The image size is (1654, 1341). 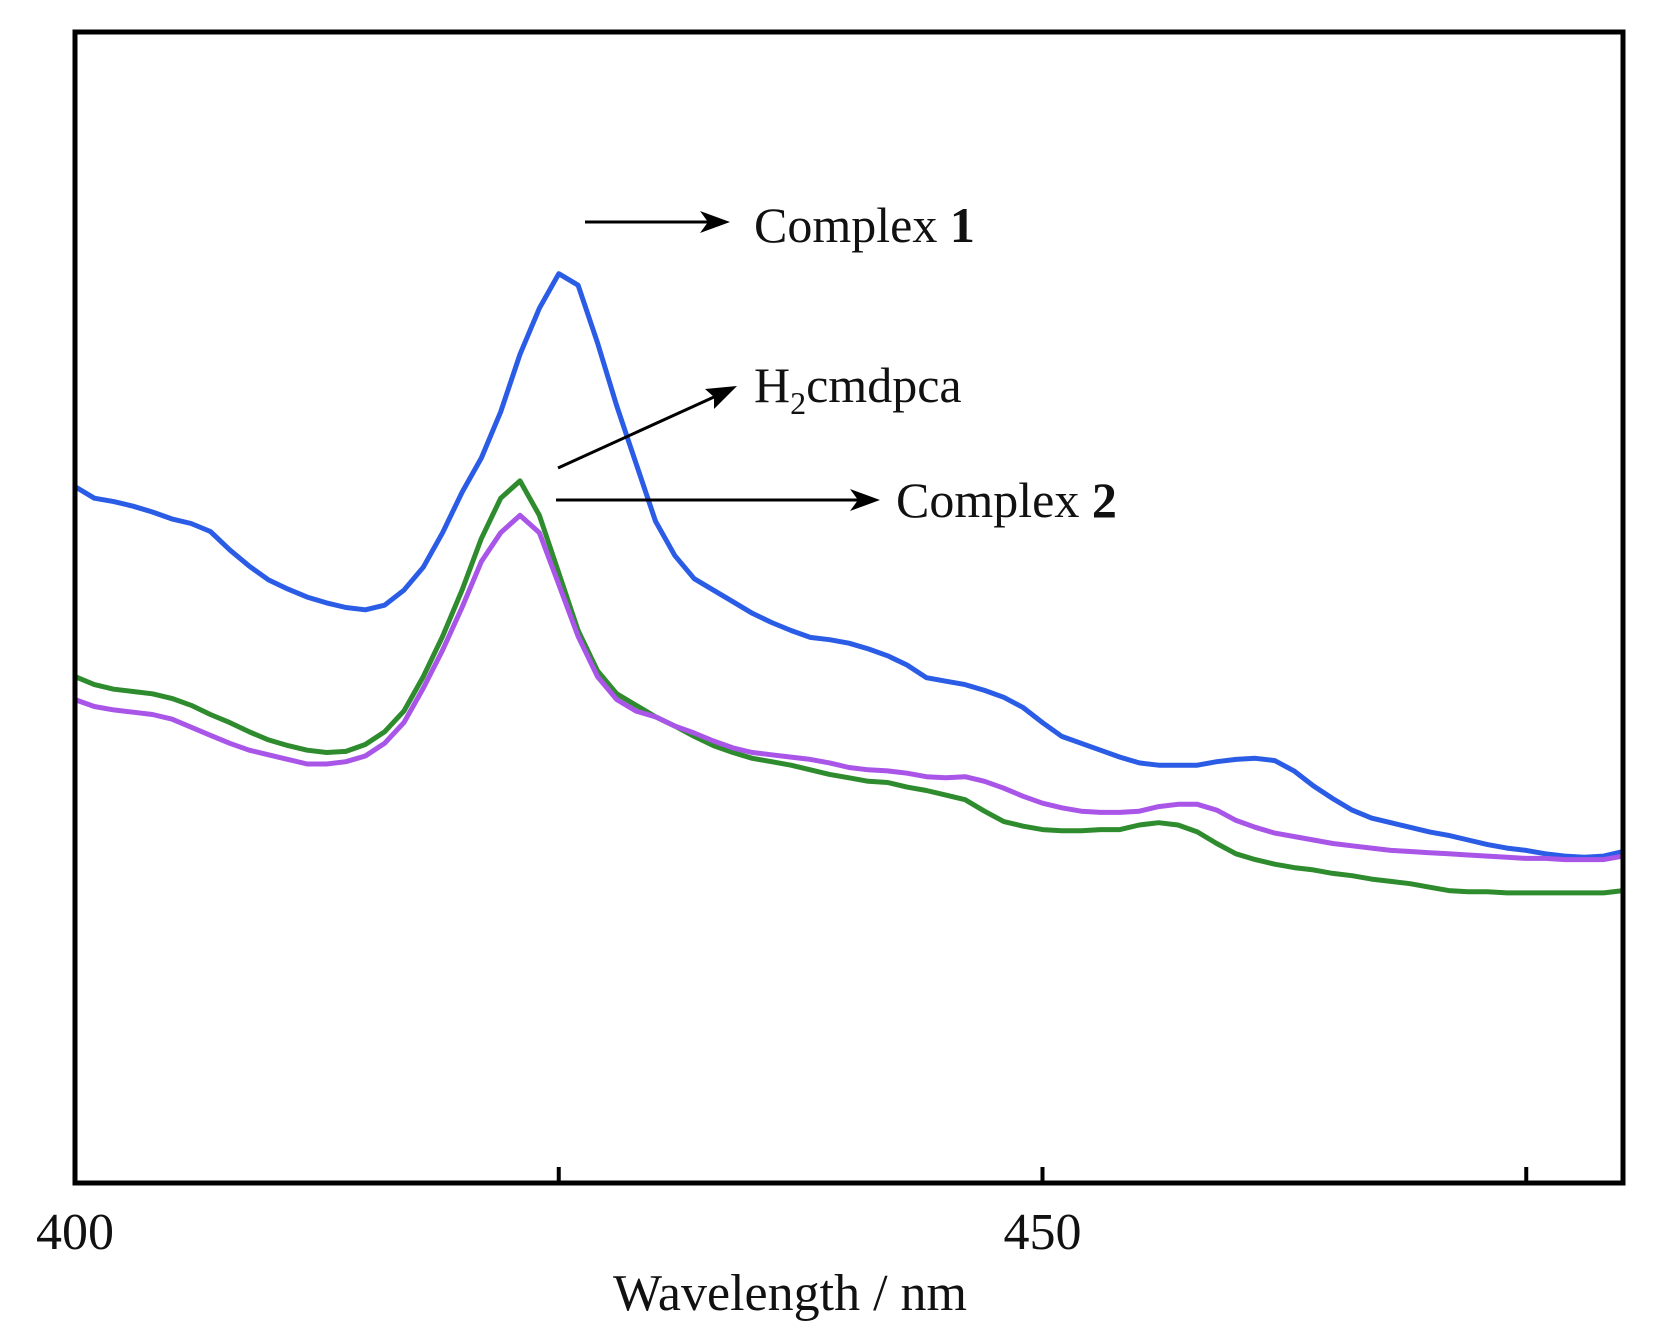 I want to click on annotation-complex-2-arrowhead, so click(x=865, y=500).